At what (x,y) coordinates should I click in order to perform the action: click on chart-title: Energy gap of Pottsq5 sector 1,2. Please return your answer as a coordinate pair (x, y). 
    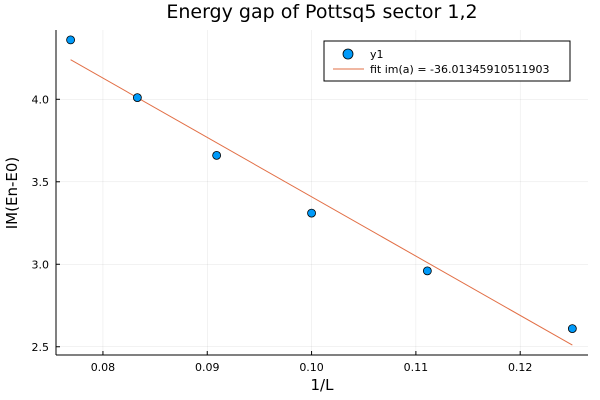
    Looking at the image, I should click on (321, 12).